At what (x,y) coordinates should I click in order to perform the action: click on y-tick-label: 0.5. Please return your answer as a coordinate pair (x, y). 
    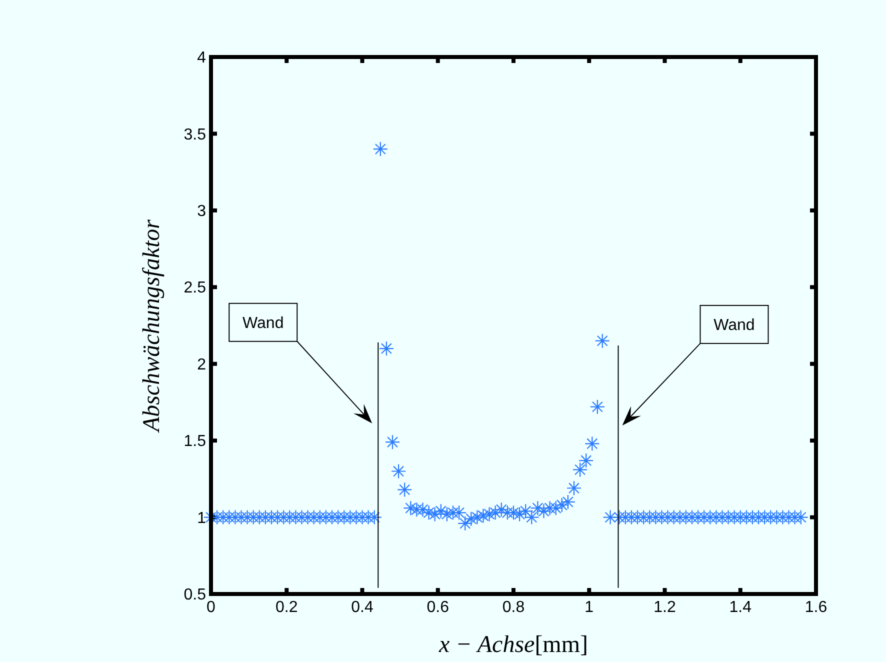
    Looking at the image, I should click on (195, 595).